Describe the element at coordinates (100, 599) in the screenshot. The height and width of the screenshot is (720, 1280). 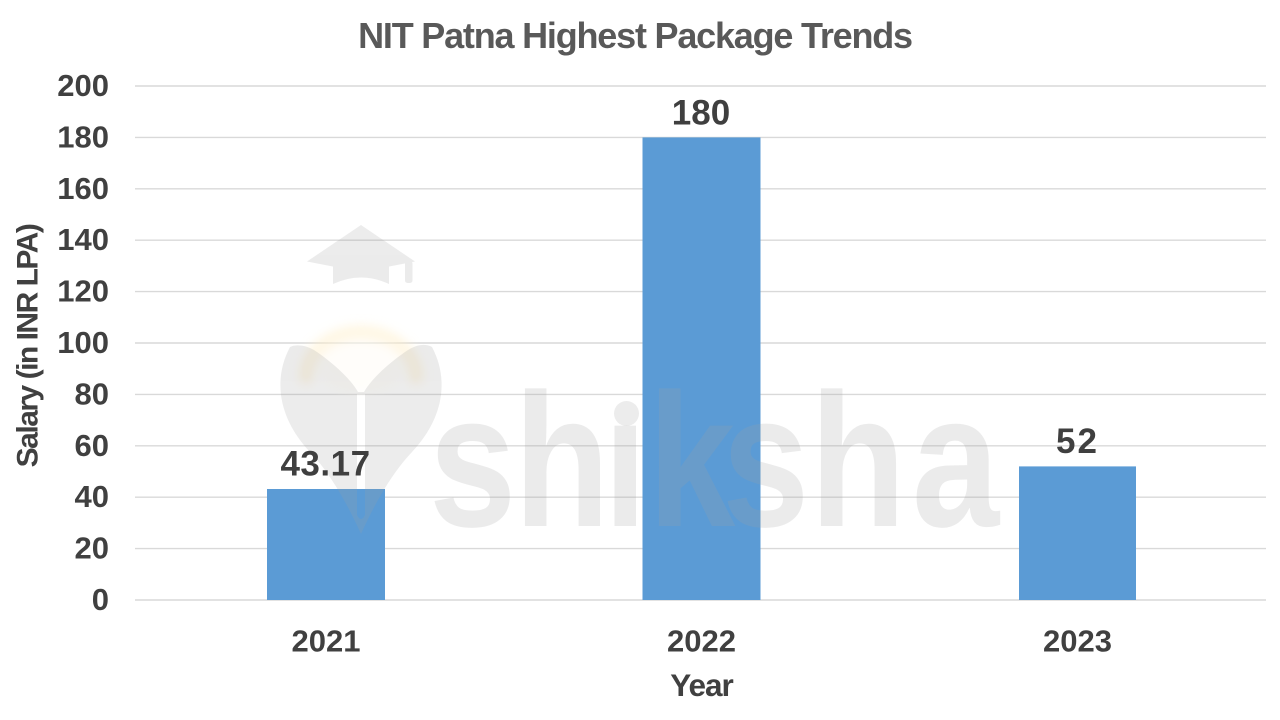
I see `svg-text: 0` at that location.